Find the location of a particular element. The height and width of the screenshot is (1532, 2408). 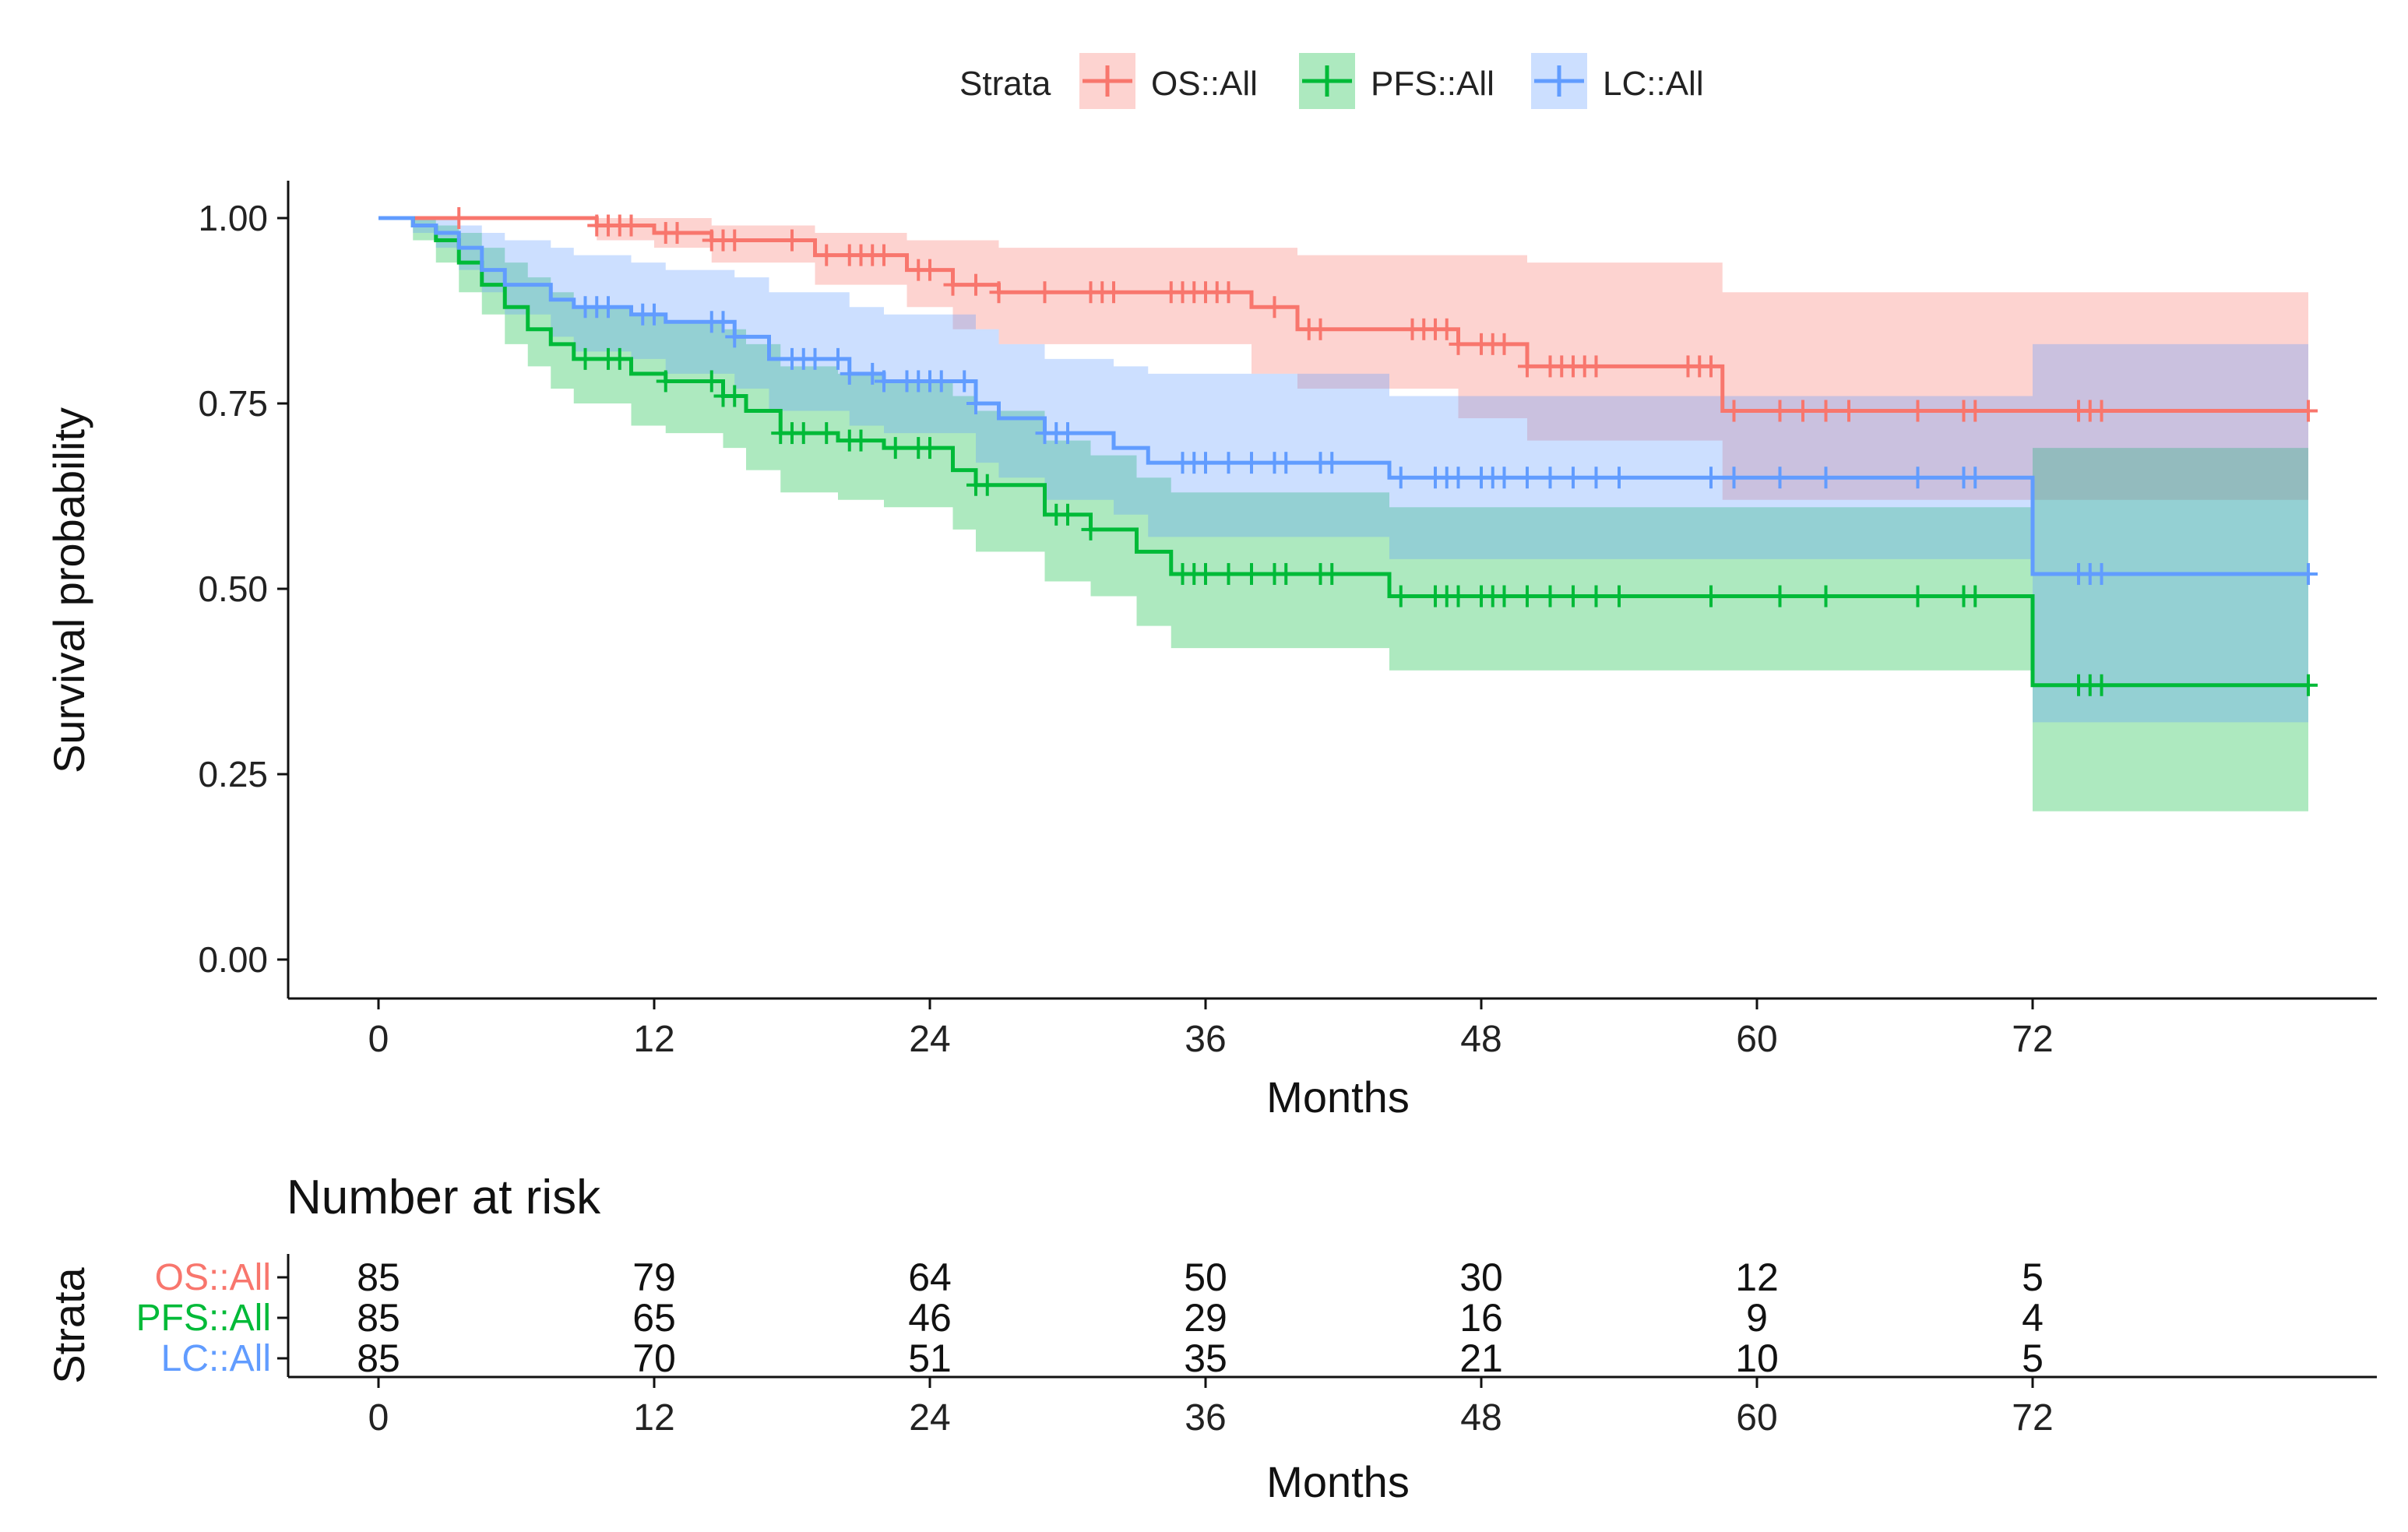

risk-count: 30 is located at coordinates (1481, 1277).